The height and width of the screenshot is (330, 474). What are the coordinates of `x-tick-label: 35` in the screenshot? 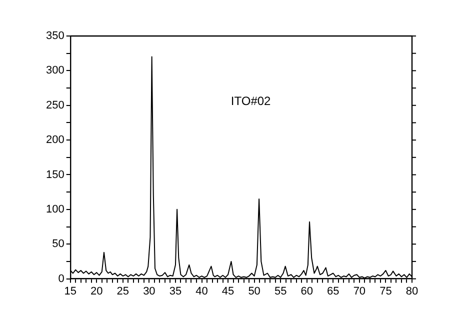 It's located at (175, 291).